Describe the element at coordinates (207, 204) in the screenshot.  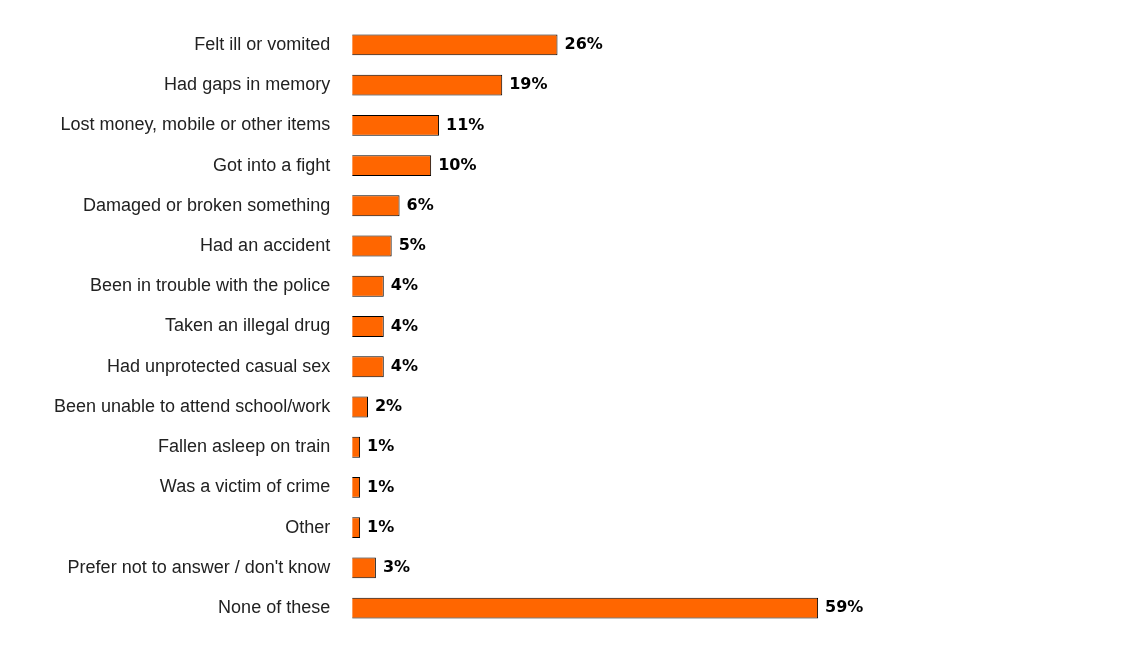
I see `y-tick-label: Damaged or broken something` at that location.